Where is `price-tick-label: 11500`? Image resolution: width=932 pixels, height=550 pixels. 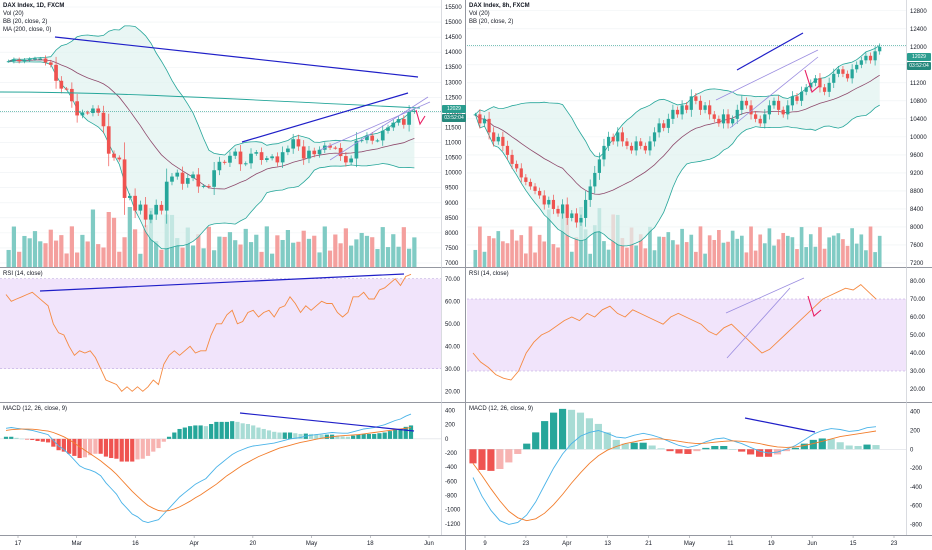
price-tick-label: 11500 is located at coordinates (453, 128).